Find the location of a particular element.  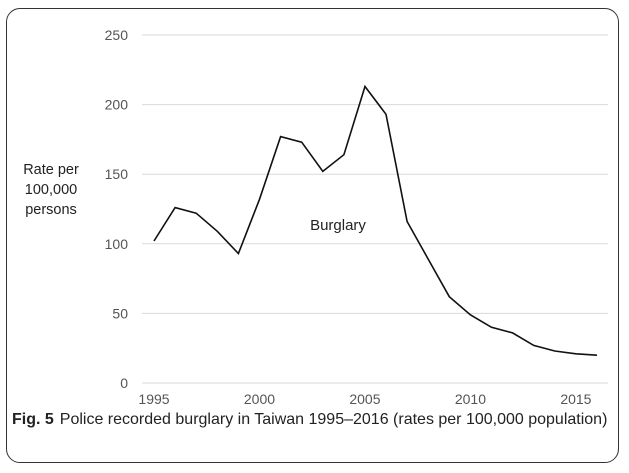

x-tick-labels: 1995 2000 2005 2010 2015 is located at coordinates (364, 398).